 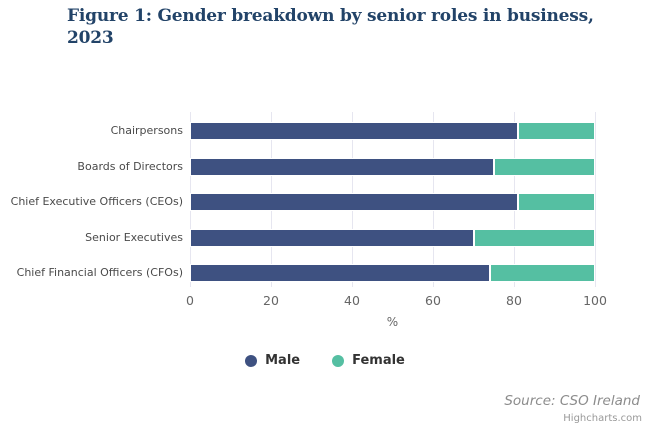 I want to click on x-tick-label: 0, so click(x=190, y=300).